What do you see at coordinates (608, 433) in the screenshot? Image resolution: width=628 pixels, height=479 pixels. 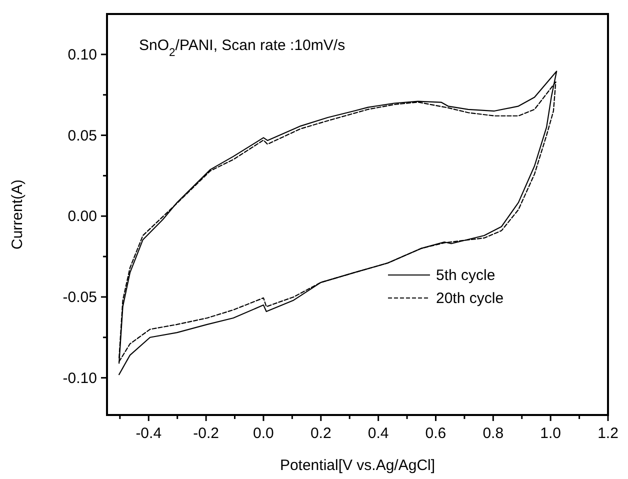 I see `x-tick-label: 1.2` at bounding box center [608, 433].